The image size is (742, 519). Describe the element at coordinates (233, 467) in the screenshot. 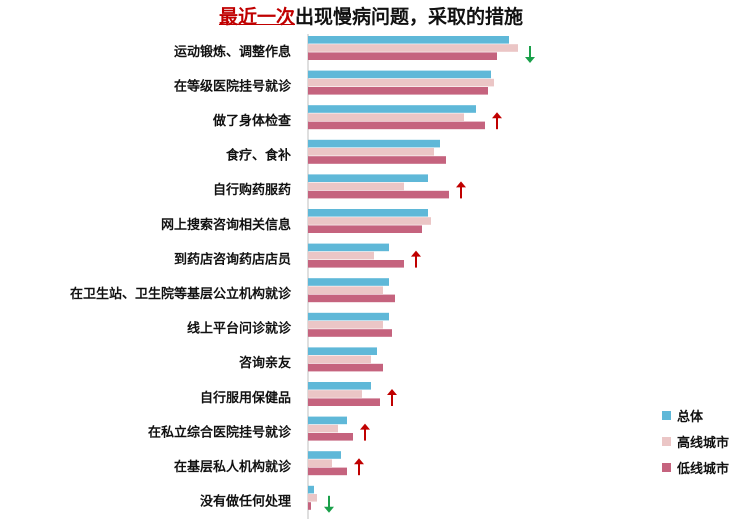

I see `category-label: 在基层私人机构就诊` at that location.